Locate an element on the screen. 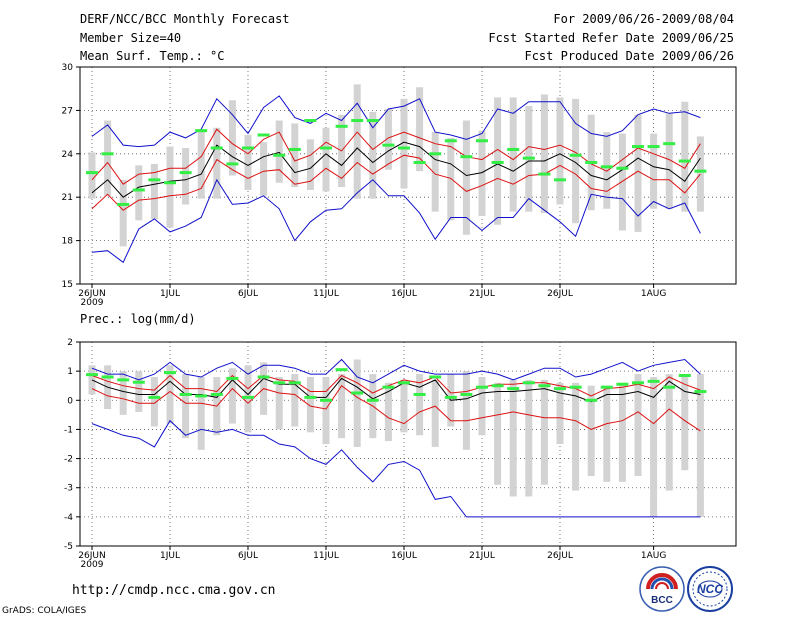 The image size is (800, 618). temp-xtick-label: 26JUL is located at coordinates (560, 294).